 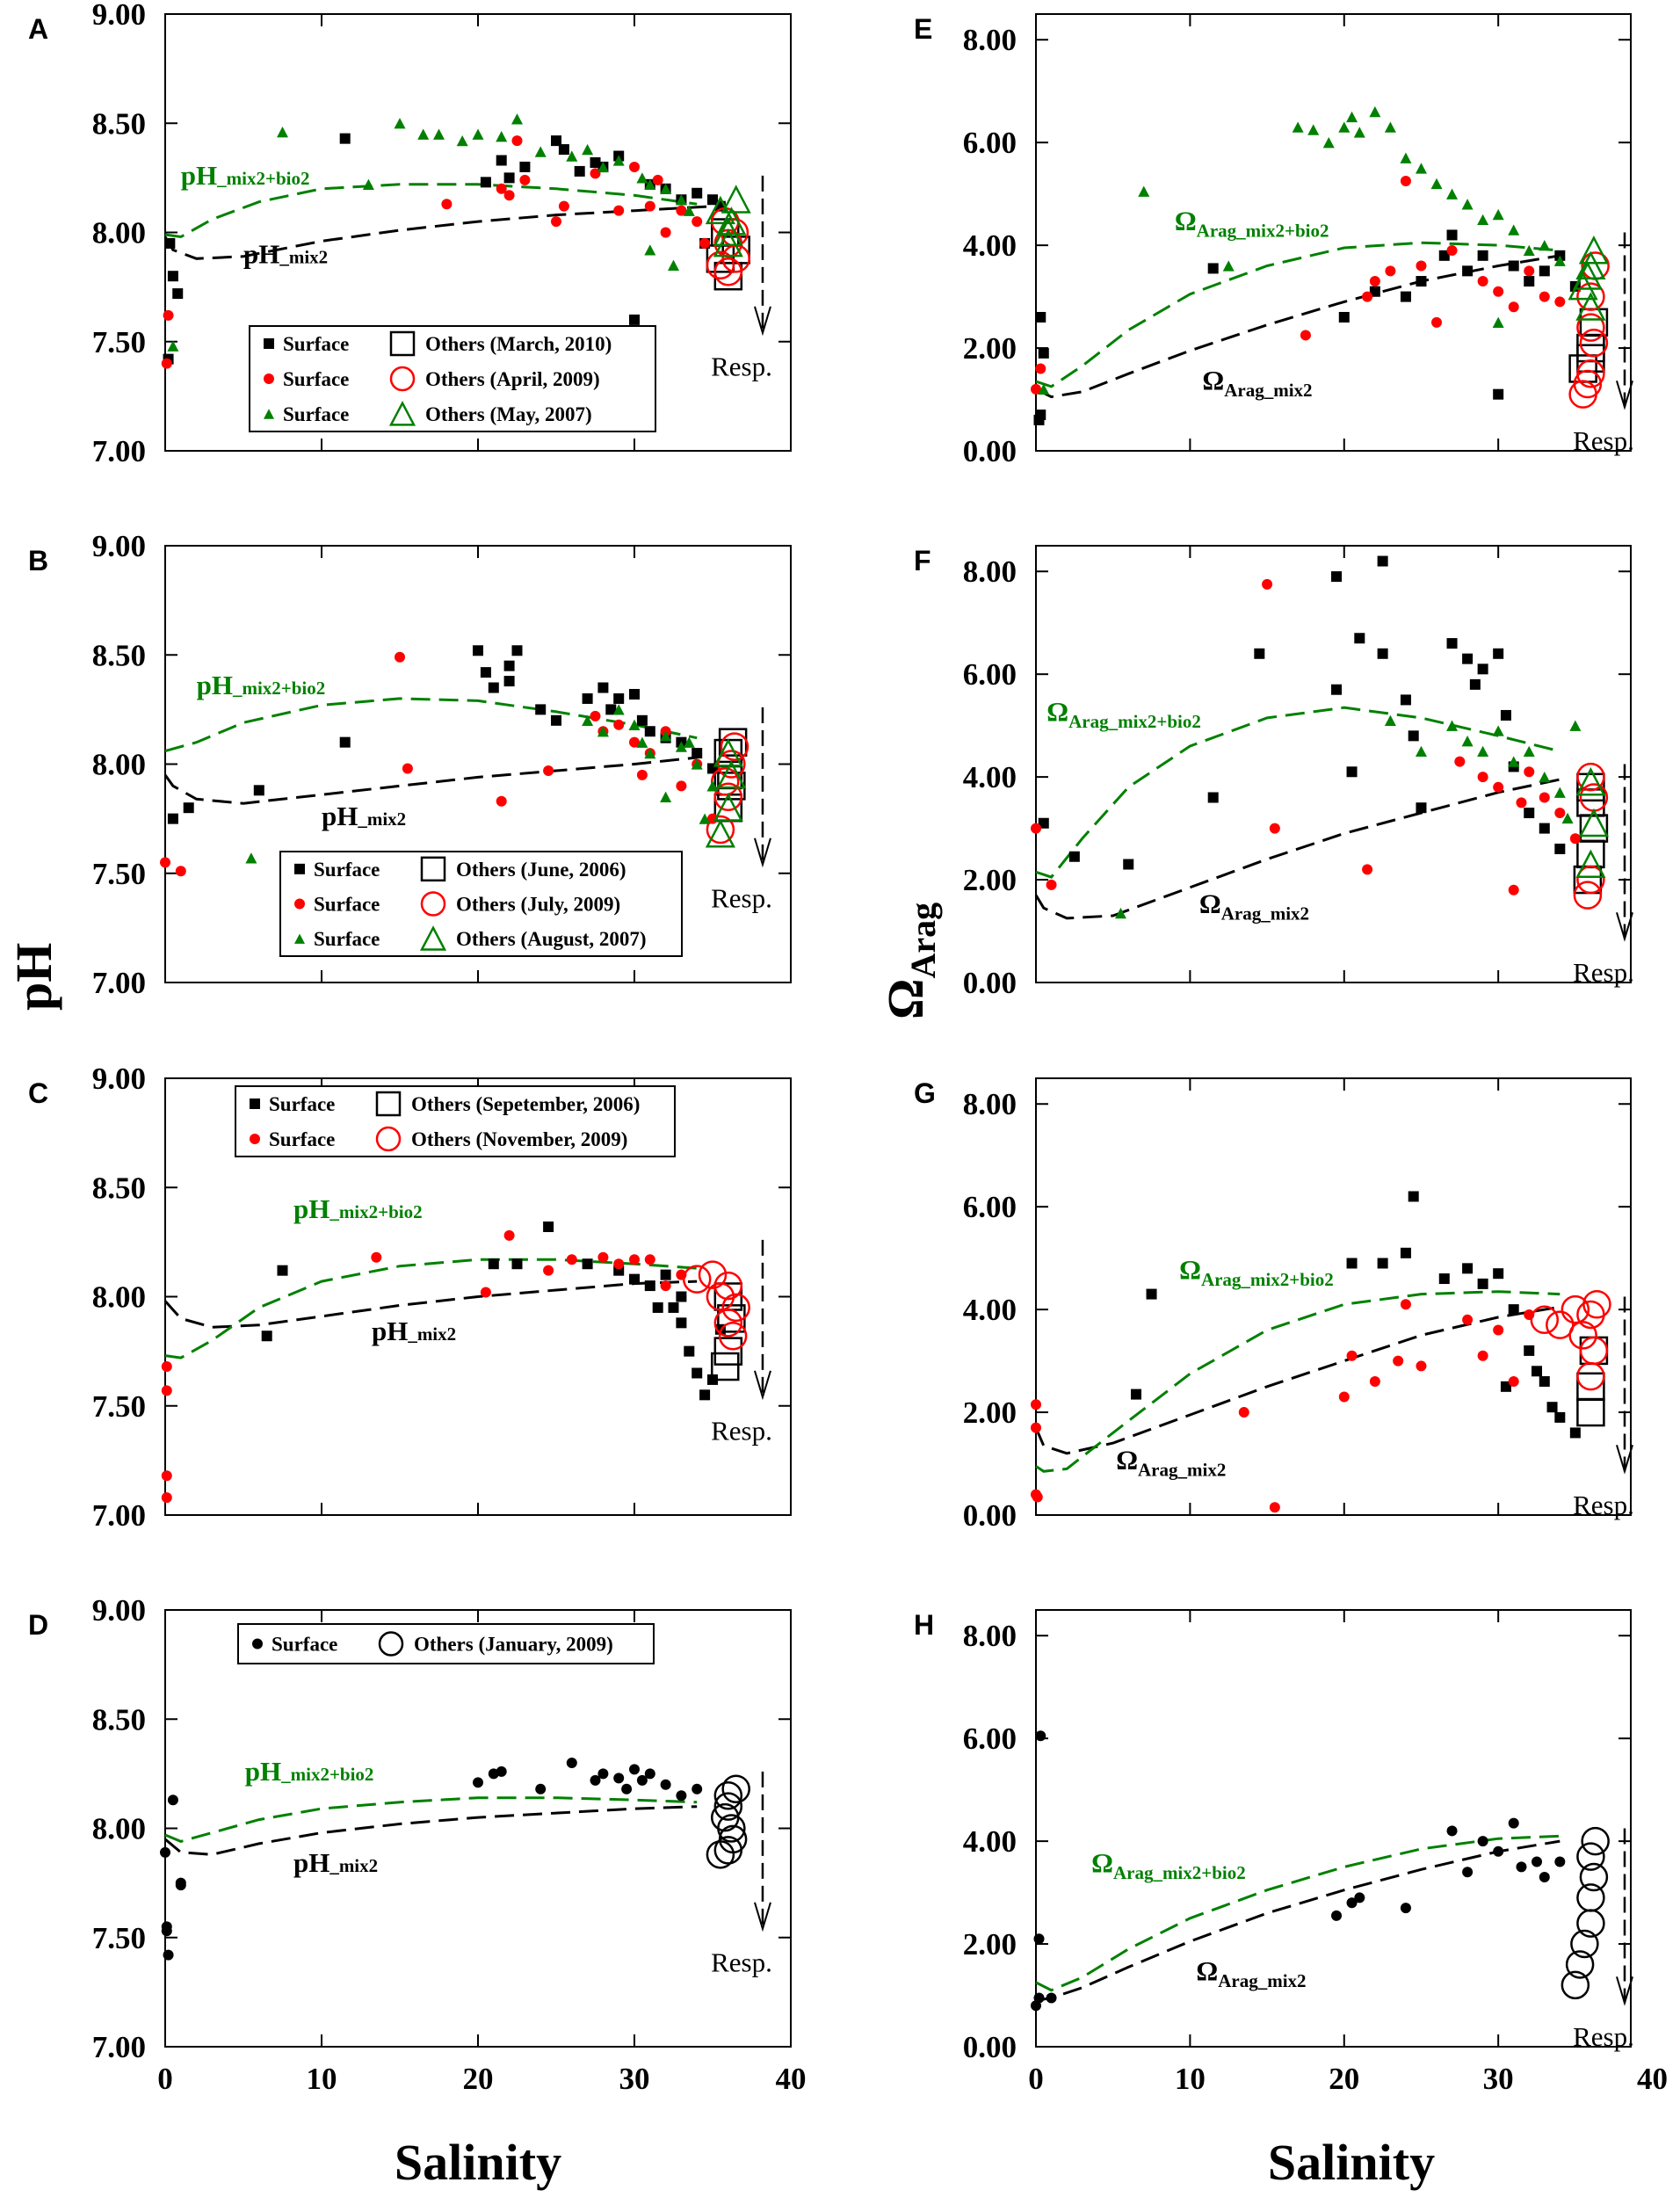 I want to click on y-tick-label: 4.00, so click(x=990, y=1310).